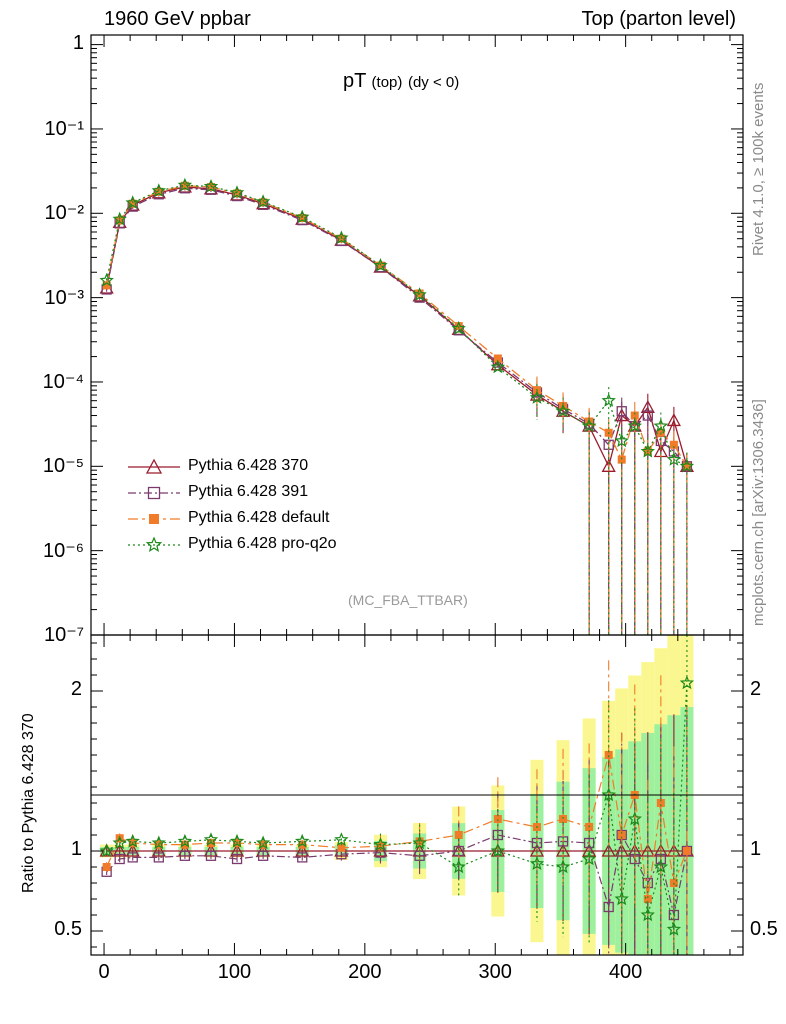  What do you see at coordinates (64, 128) in the screenshot?
I see `y-tick-label: 10⁻¹` at bounding box center [64, 128].